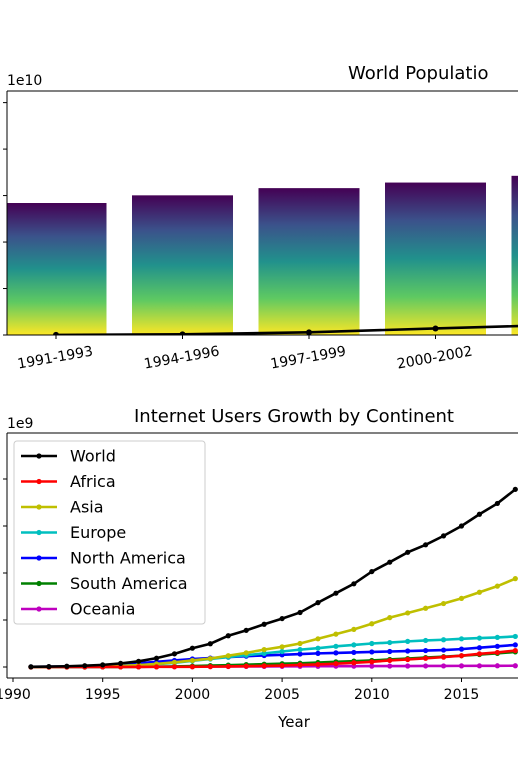 The height and width of the screenshot is (768, 518). I want to click on population-offset-label: 1e10, so click(24, 81).